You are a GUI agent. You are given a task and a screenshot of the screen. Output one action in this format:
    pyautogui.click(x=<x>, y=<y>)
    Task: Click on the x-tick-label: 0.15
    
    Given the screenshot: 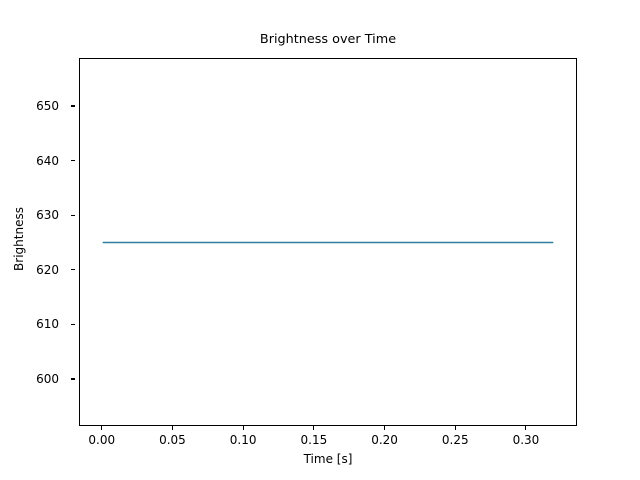 What is the action you would take?
    pyautogui.click(x=314, y=440)
    